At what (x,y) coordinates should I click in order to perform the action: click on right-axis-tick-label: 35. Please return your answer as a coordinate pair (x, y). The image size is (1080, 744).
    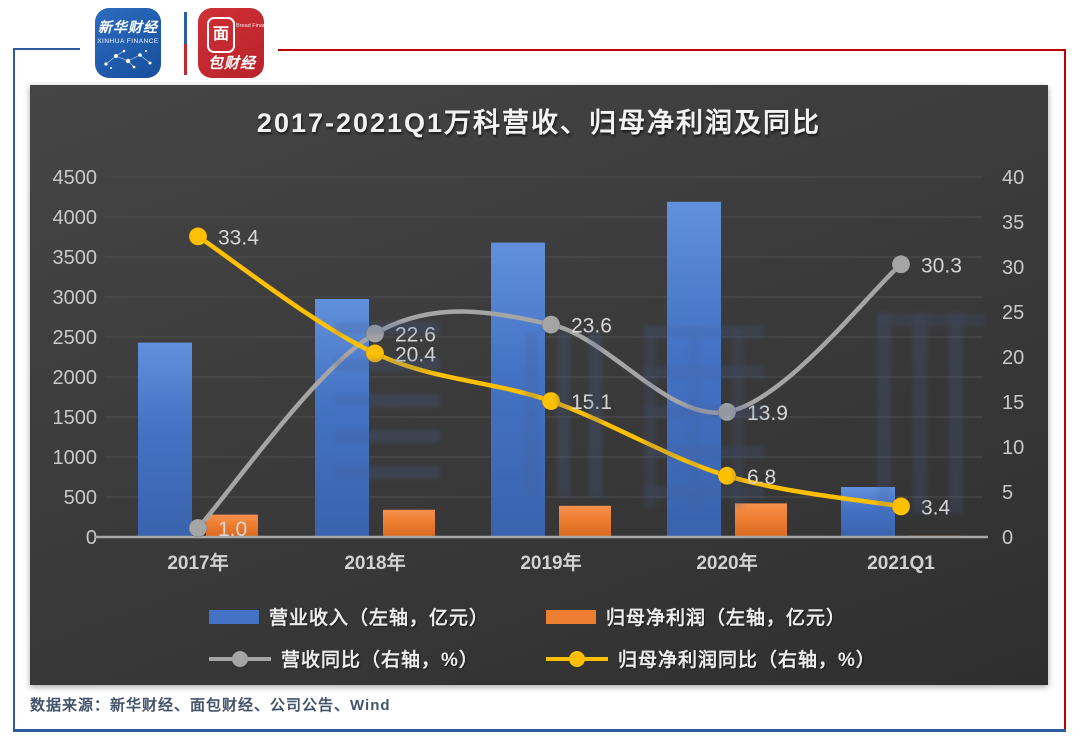
    Looking at the image, I should click on (1013, 223).